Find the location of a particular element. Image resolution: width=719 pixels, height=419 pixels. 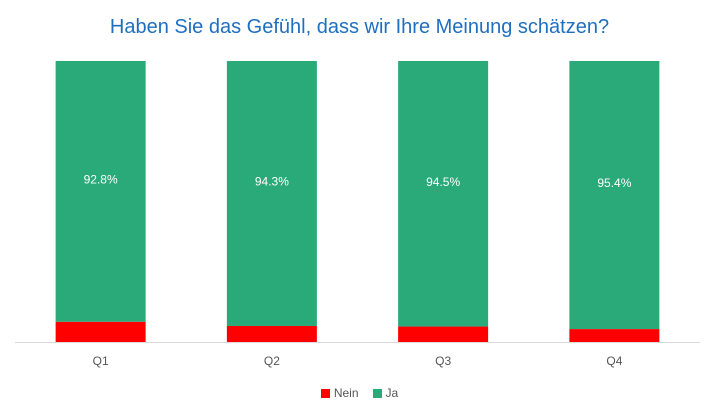

data-label-q1: 92.8% is located at coordinates (101, 180).